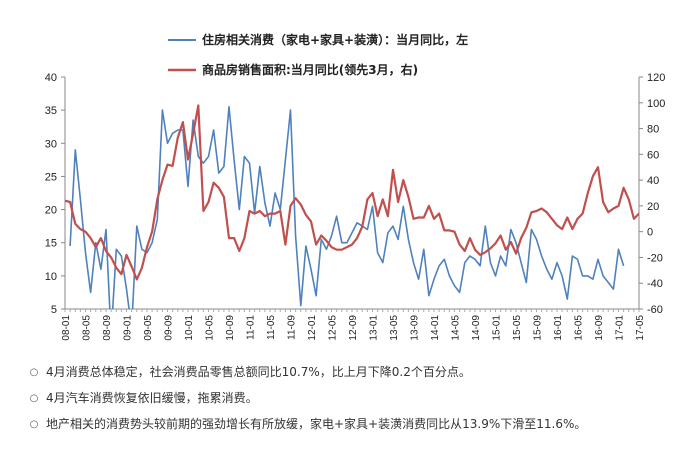 The image size is (682, 454). What do you see at coordinates (653, 155) in the screenshot?
I see `y-right-tick-label: 60` at bounding box center [653, 155].